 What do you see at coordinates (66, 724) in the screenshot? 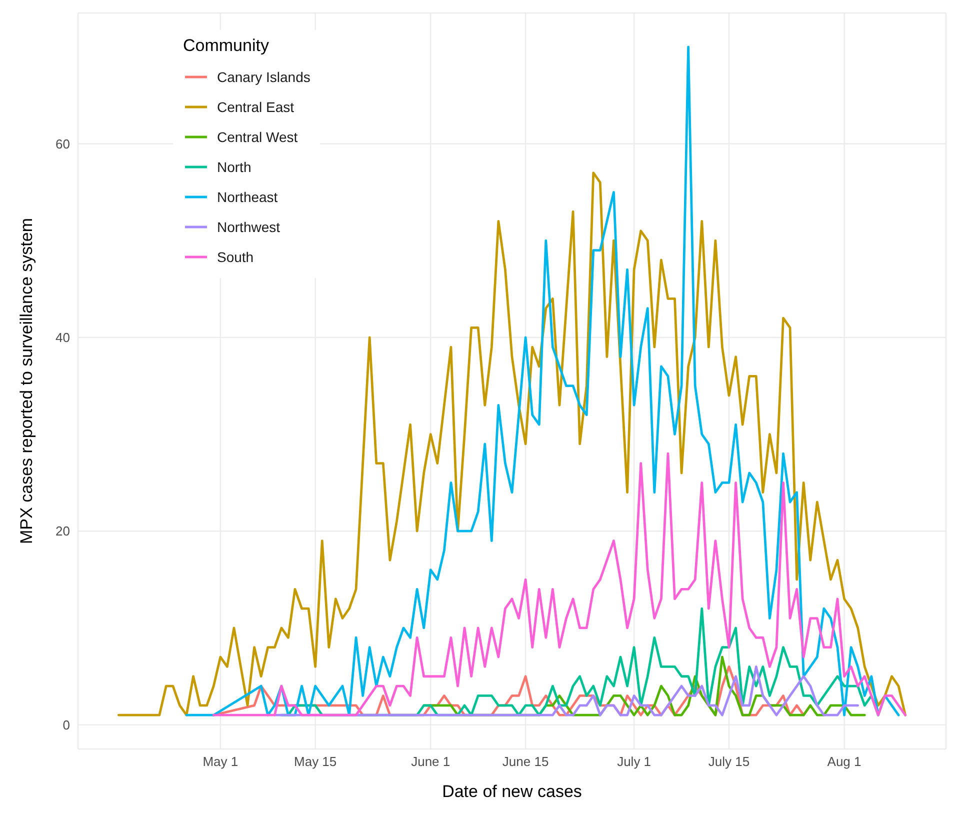
I see `y-tick-label: 0` at bounding box center [66, 724].